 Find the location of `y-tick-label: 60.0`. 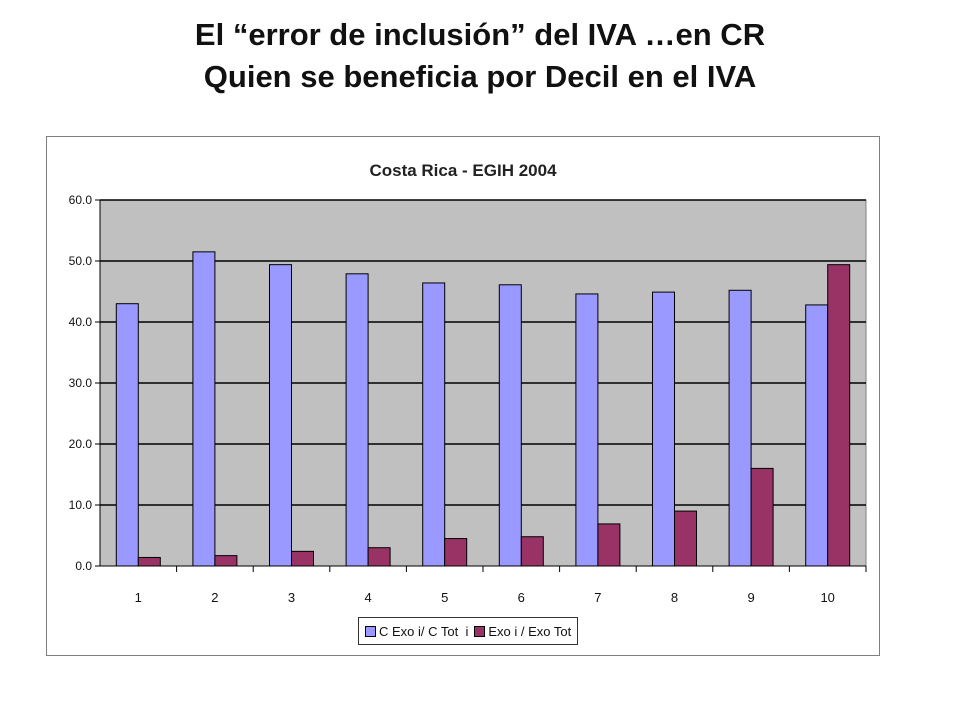

y-tick-label: 60.0 is located at coordinates (81, 200).